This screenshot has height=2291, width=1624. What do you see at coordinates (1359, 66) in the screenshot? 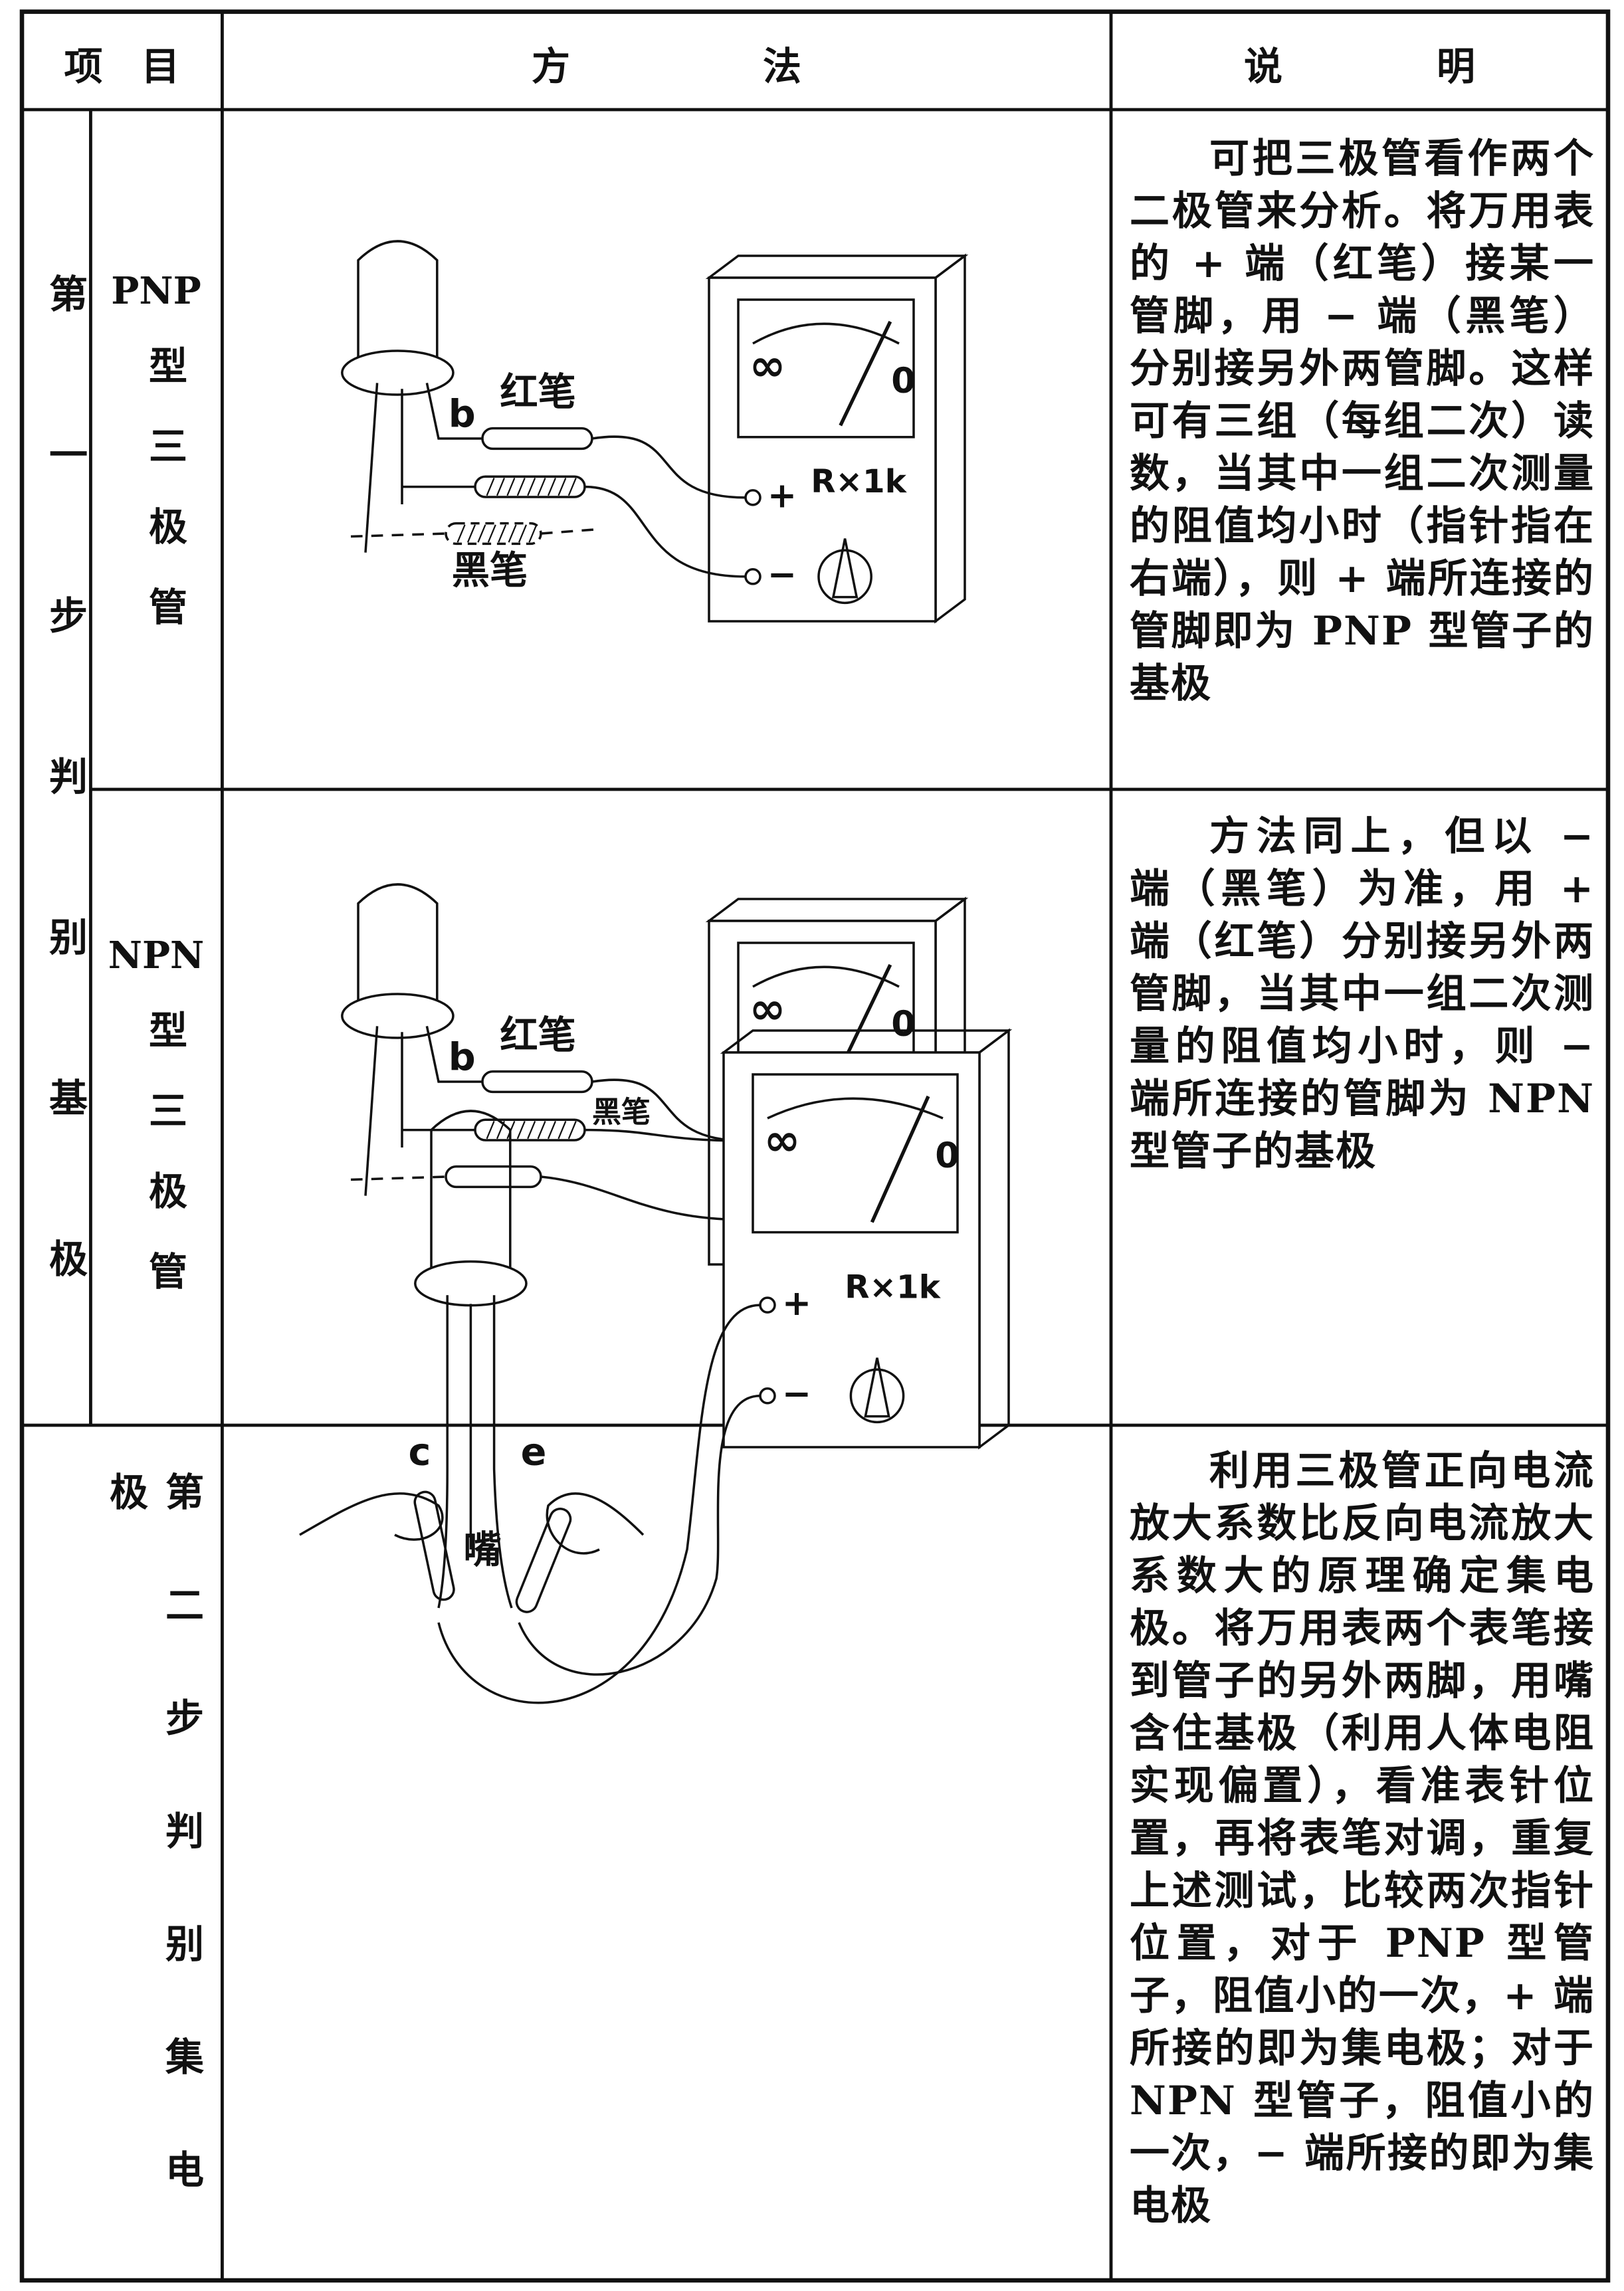
I see `header-note: 说 明` at bounding box center [1359, 66].